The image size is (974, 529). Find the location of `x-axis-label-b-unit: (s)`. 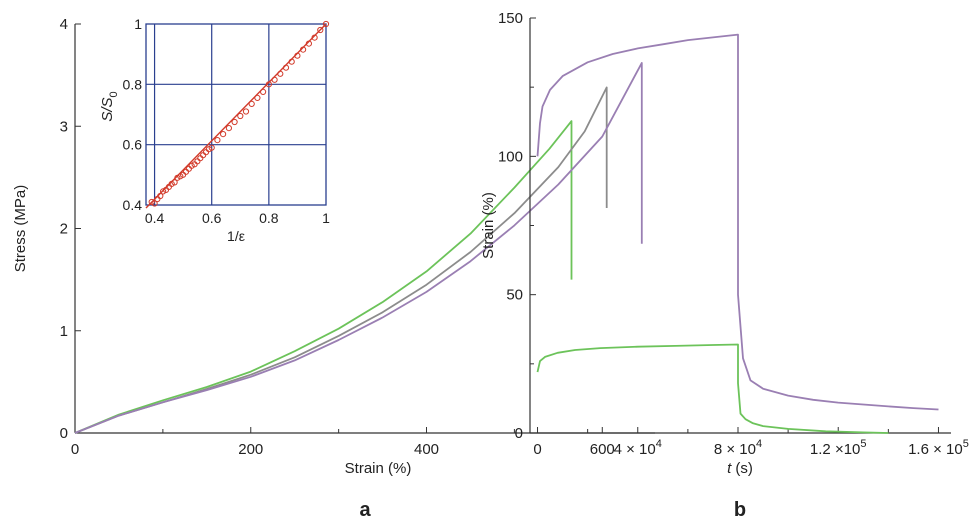

x-axis-label-b-unit: (s) is located at coordinates (742, 468).